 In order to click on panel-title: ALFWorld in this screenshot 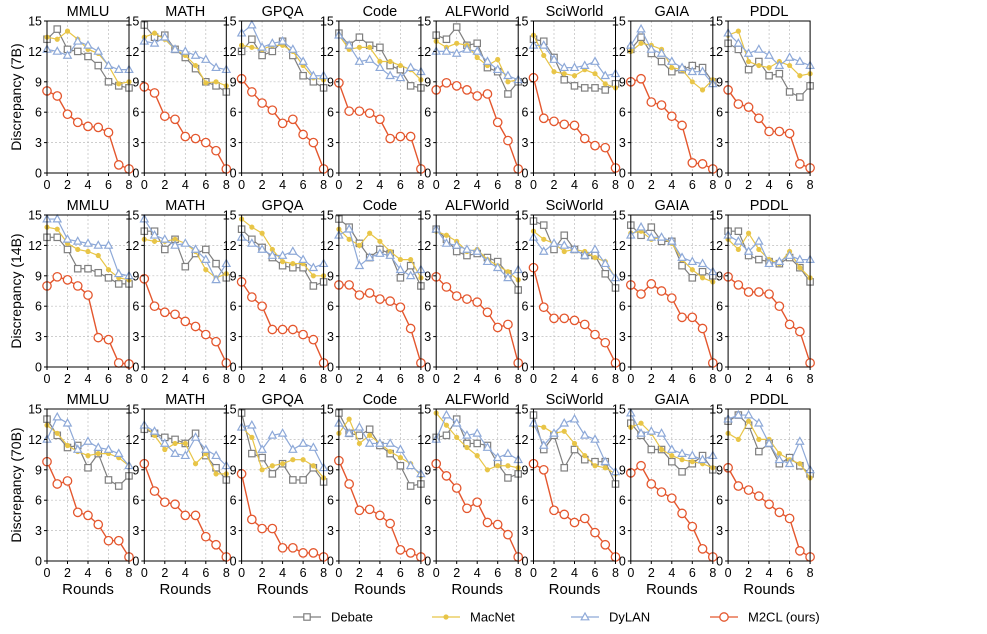, I will do `click(477, 12)`.